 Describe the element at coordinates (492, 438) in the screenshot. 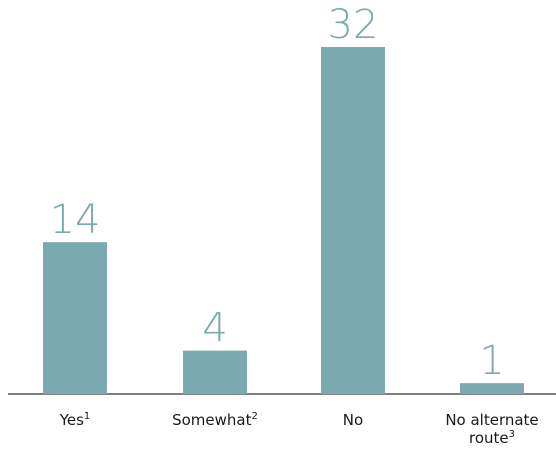

I see `category-label-3-line-1: route3` at that location.